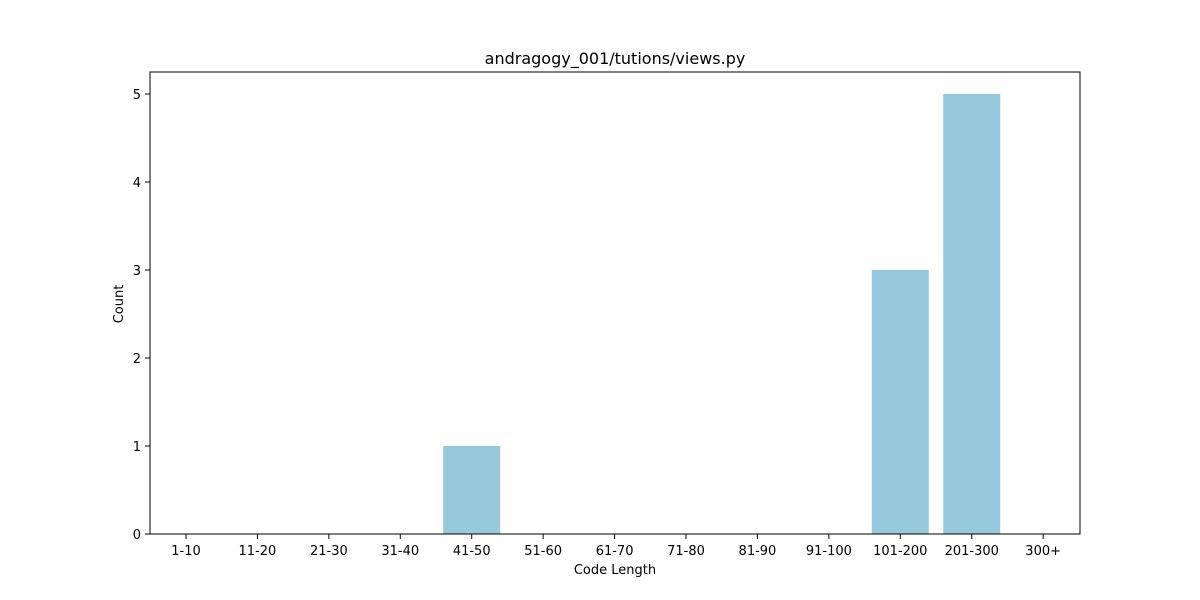  Describe the element at coordinates (400, 551) in the screenshot. I see `x-tick-label: 31-40` at that location.